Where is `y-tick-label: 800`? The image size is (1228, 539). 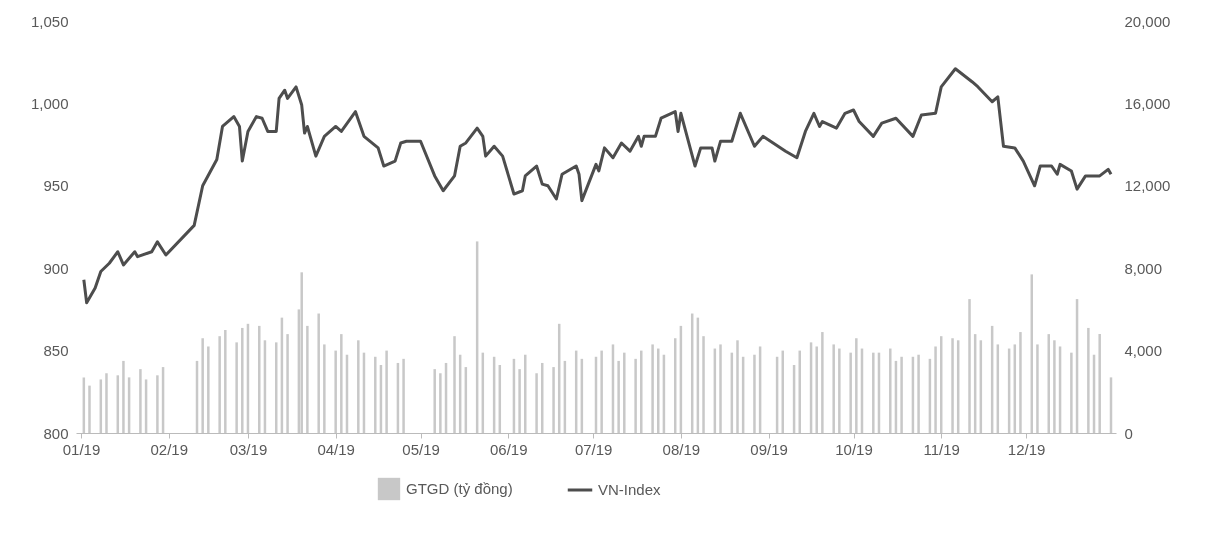 y-tick-label: 800 is located at coordinates (56, 433).